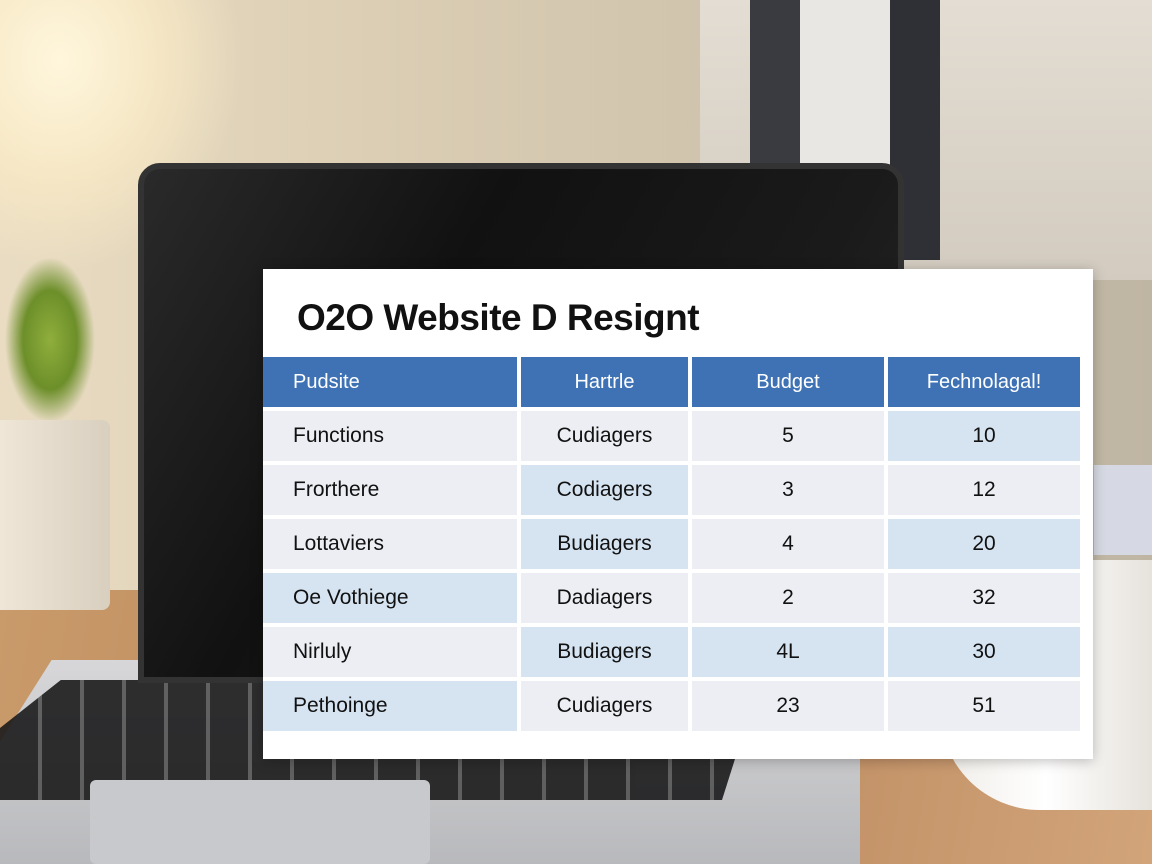  I want to click on table-row: Frorthere Codiagers 3 12, so click(671, 490).